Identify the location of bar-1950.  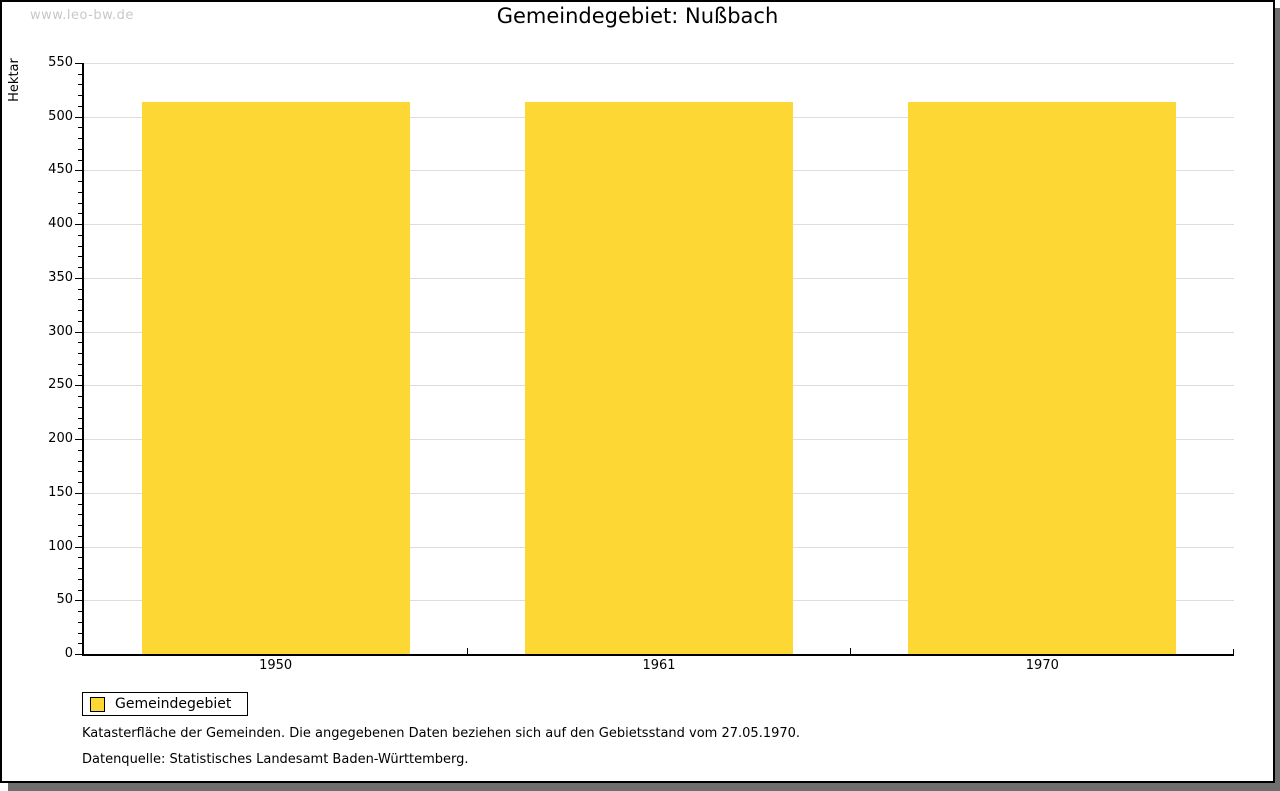
(275, 377).